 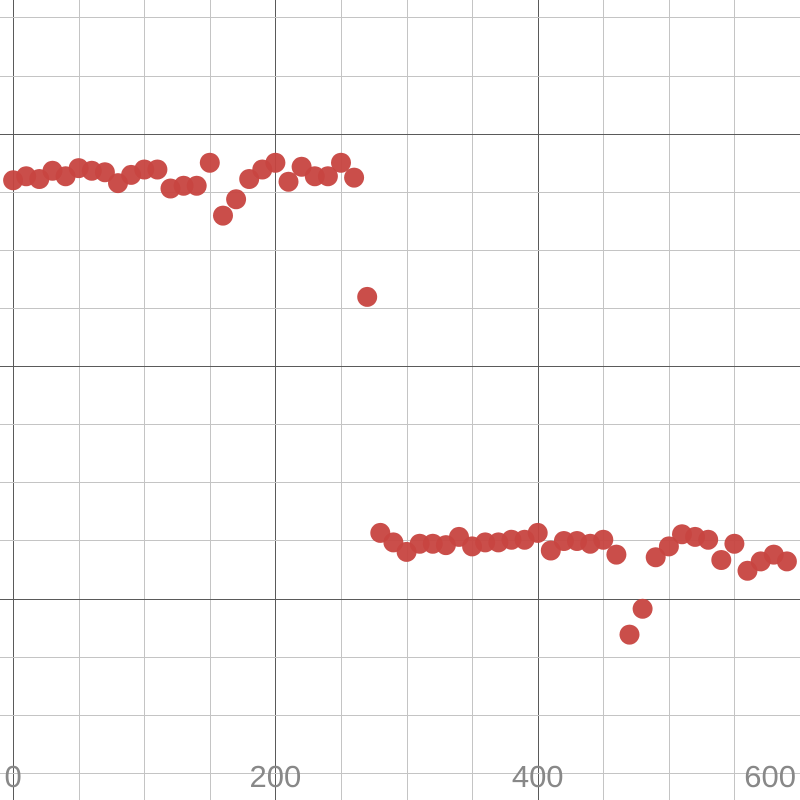 What do you see at coordinates (12, 776) in the screenshot?
I see `x-tick-label: 0` at bounding box center [12, 776].